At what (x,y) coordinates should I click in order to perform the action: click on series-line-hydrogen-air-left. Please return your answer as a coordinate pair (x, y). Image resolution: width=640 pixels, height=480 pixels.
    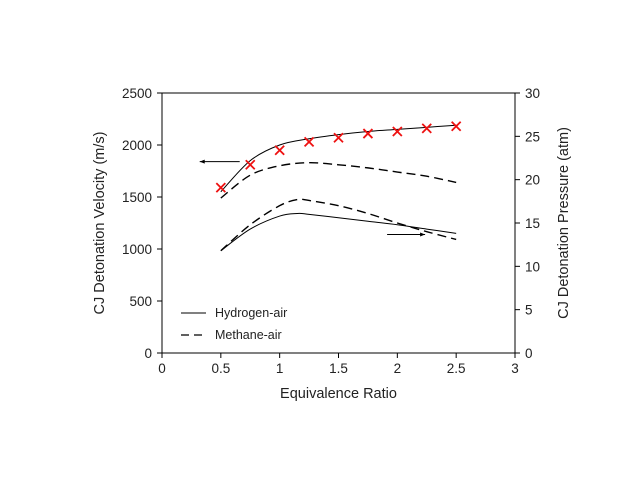
    Looking at the image, I should click on (338, 158).